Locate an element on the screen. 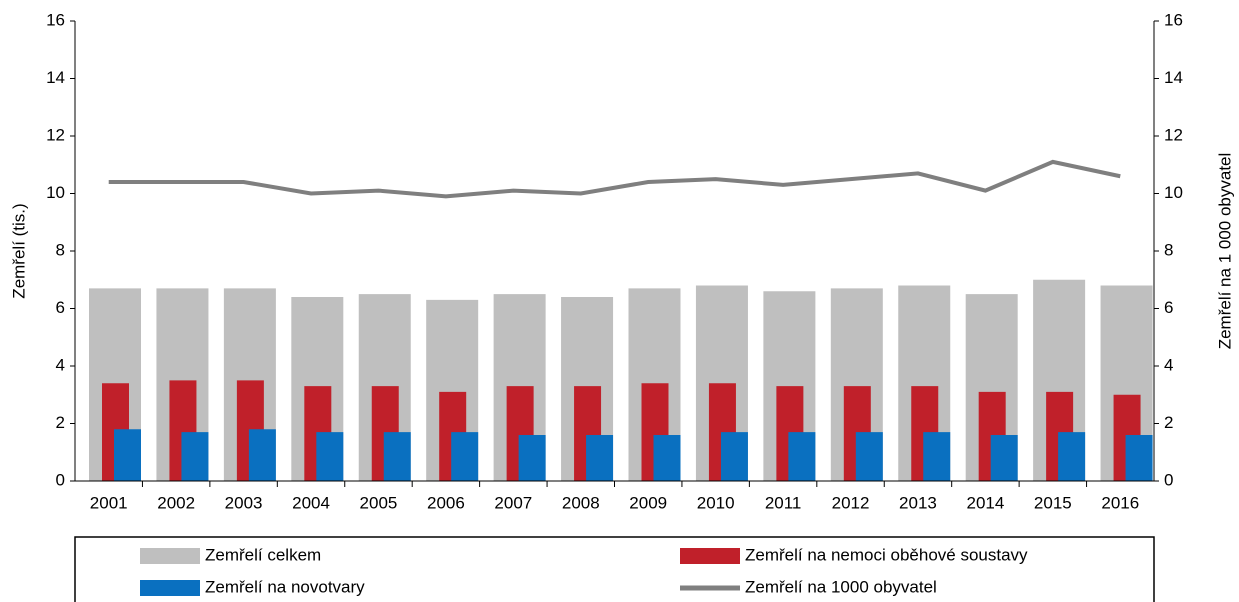 This screenshot has height=602, width=1239. x-tick-label: 2009 is located at coordinates (648, 502).